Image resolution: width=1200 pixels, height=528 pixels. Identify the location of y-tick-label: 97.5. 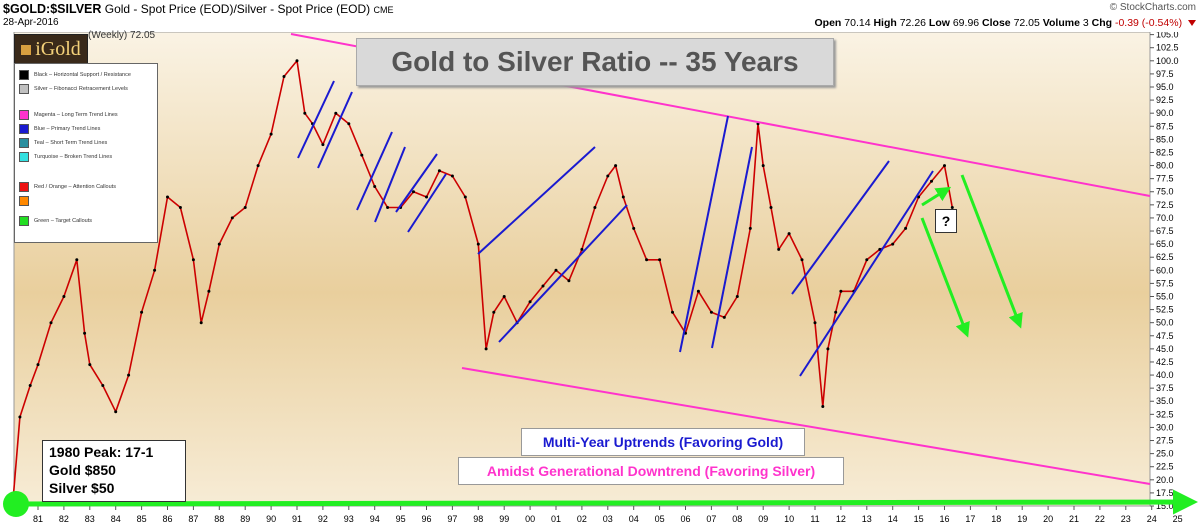
(1165, 74).